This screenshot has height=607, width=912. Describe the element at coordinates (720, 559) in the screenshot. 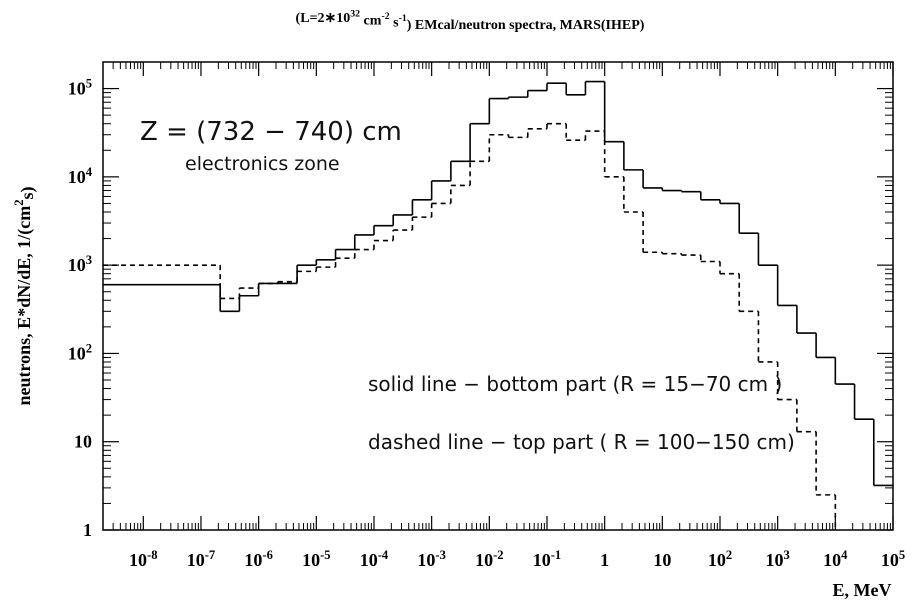

I see `x-tick-label: 10²` at that location.